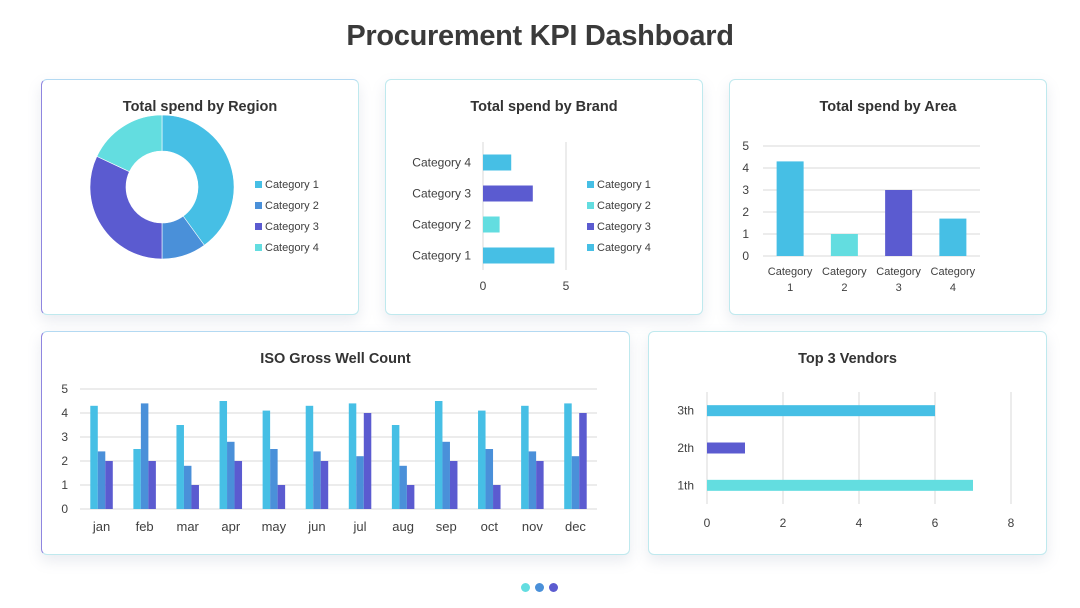  What do you see at coordinates (899, 288) in the screenshot?
I see `x-tick-label: 3` at bounding box center [899, 288].